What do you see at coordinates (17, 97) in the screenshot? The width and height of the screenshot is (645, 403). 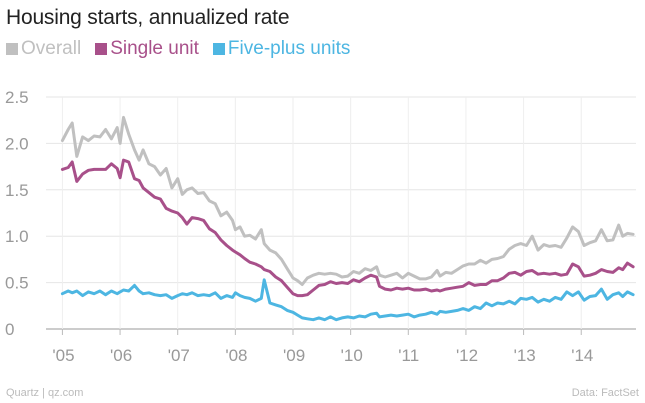 I see `y-tick-label: 2.5` at bounding box center [17, 97].